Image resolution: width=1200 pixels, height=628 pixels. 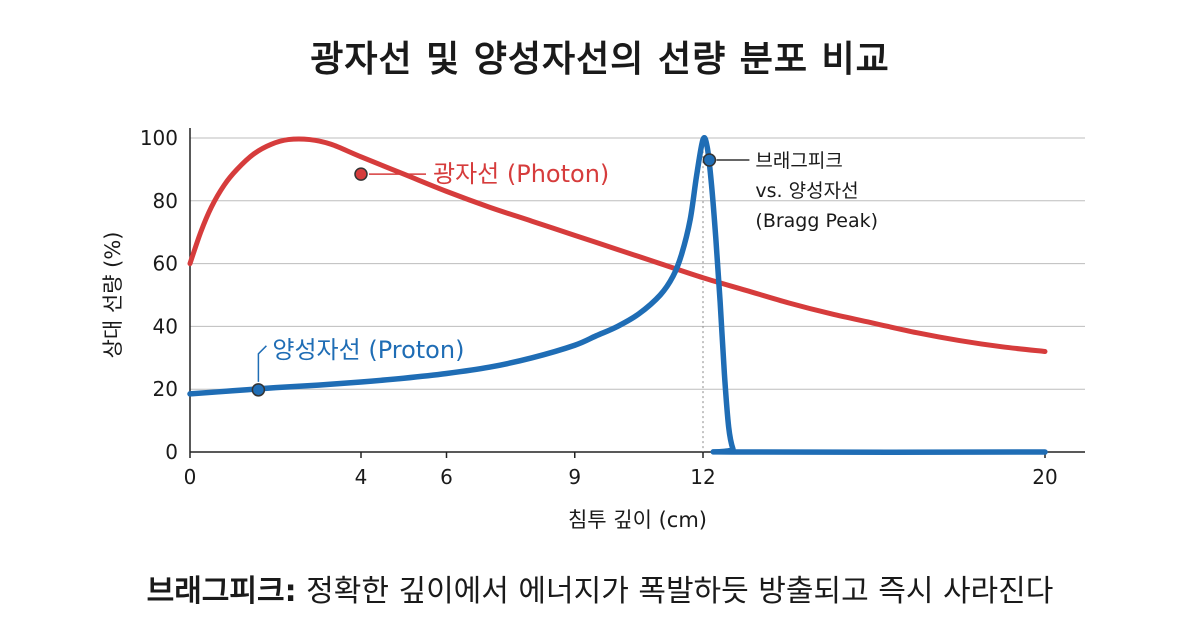 I want to click on y-tick-label-60: 60, so click(x=165, y=264).